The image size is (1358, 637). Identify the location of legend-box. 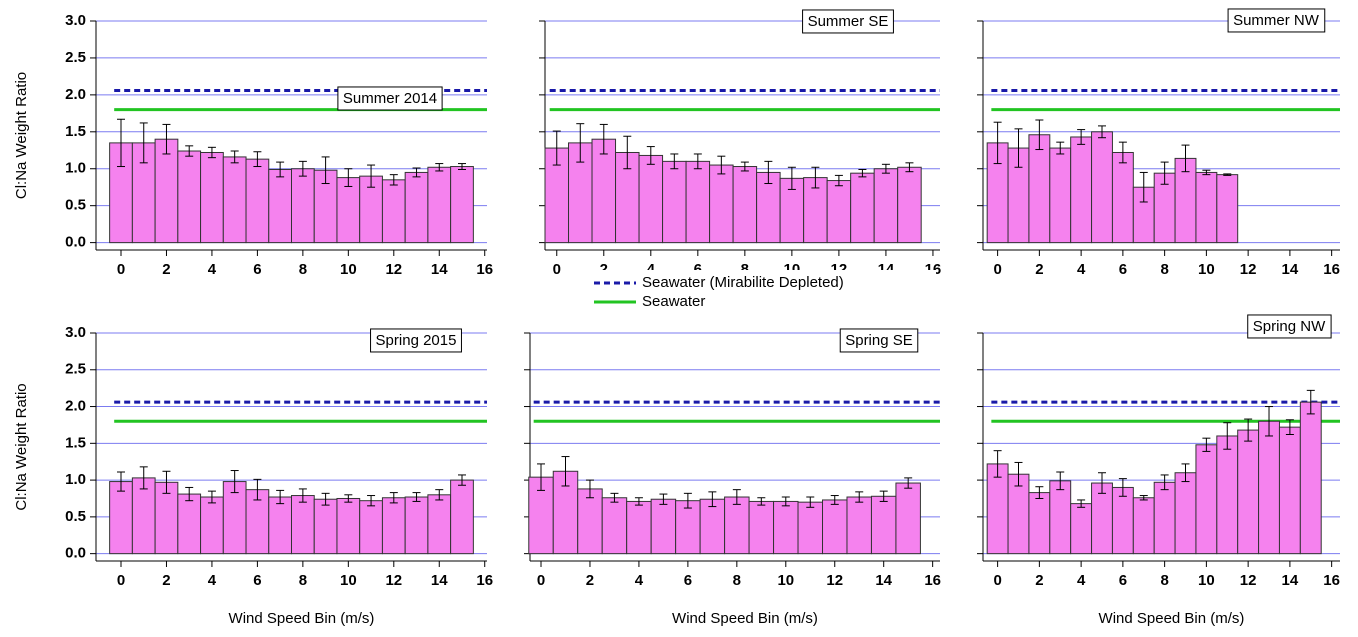
(762, 291).